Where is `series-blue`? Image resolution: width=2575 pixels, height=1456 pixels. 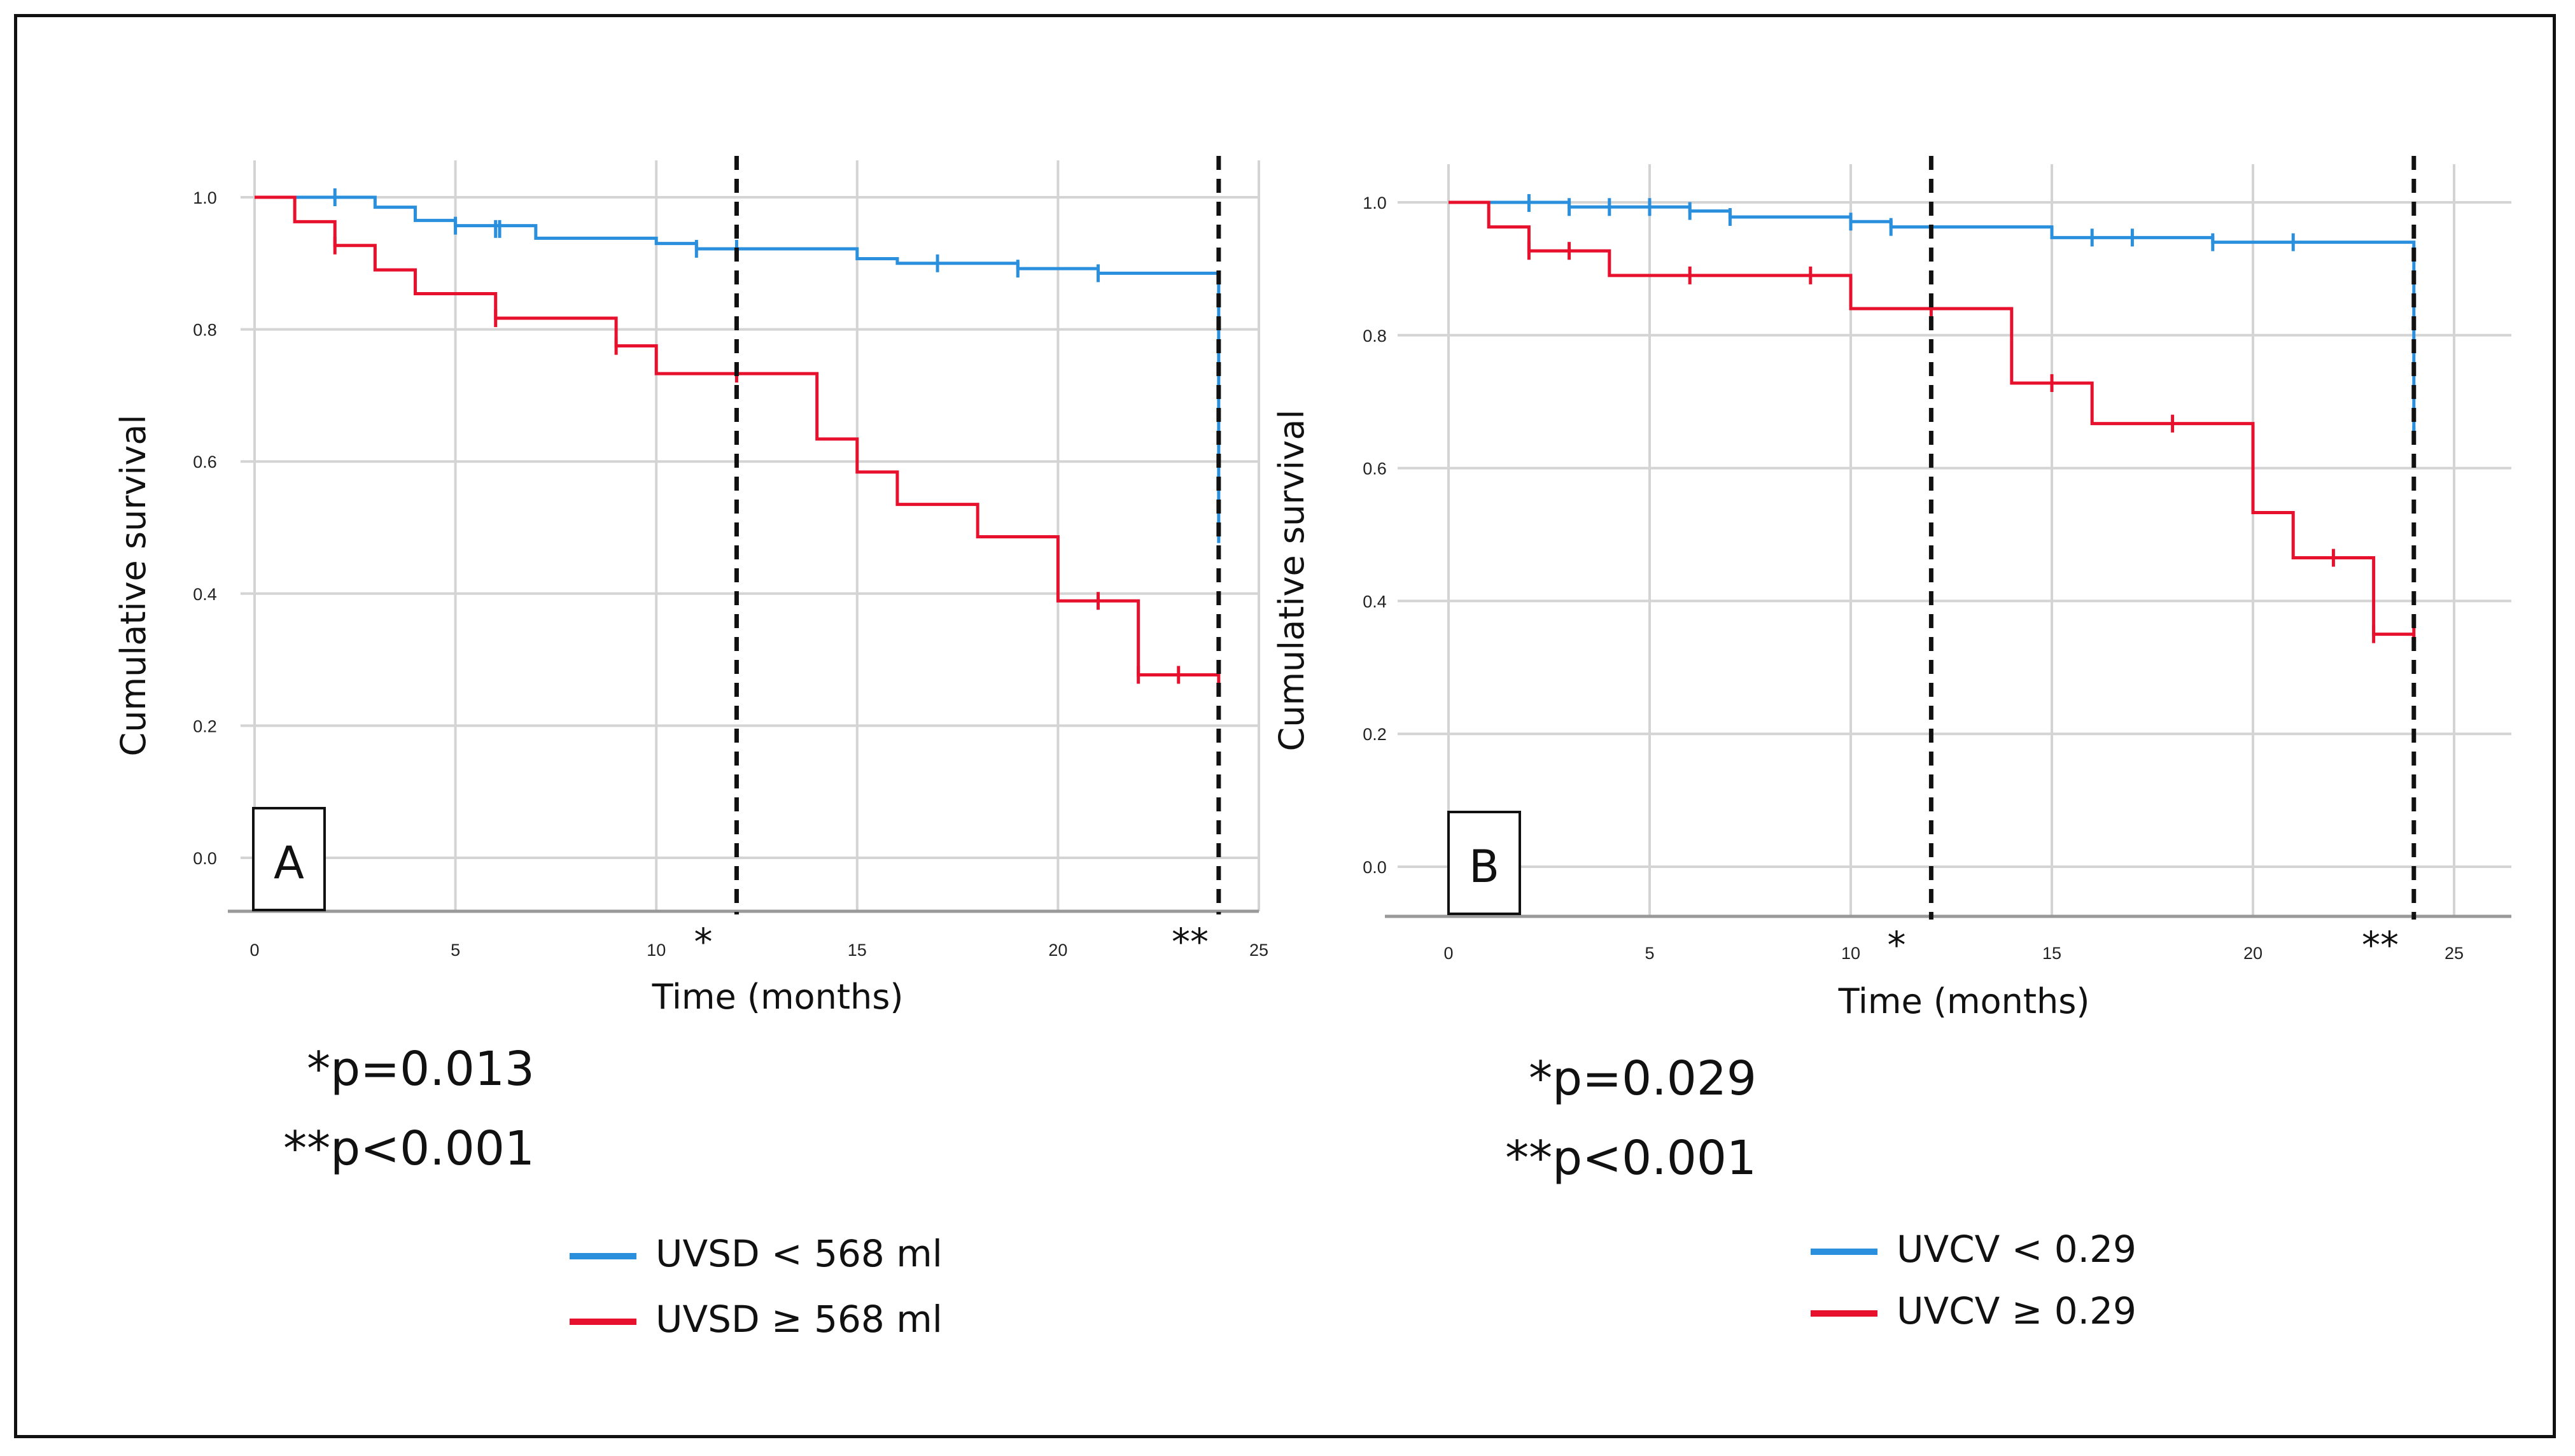 series-blue is located at coordinates (1932, 319).